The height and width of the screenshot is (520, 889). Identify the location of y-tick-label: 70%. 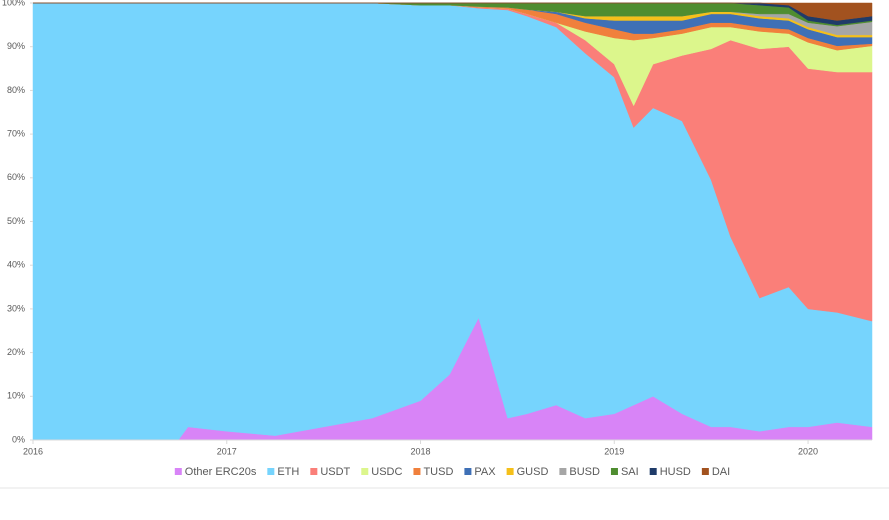
(16, 133).